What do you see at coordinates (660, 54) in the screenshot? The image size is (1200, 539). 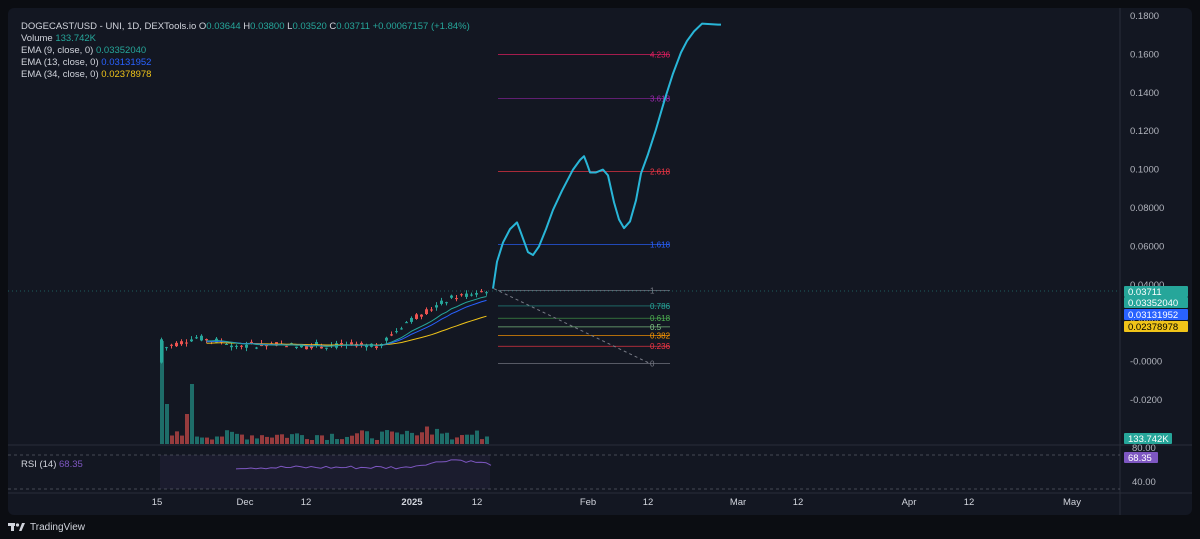 I see `fib-level-label: 4.236` at bounding box center [660, 54].